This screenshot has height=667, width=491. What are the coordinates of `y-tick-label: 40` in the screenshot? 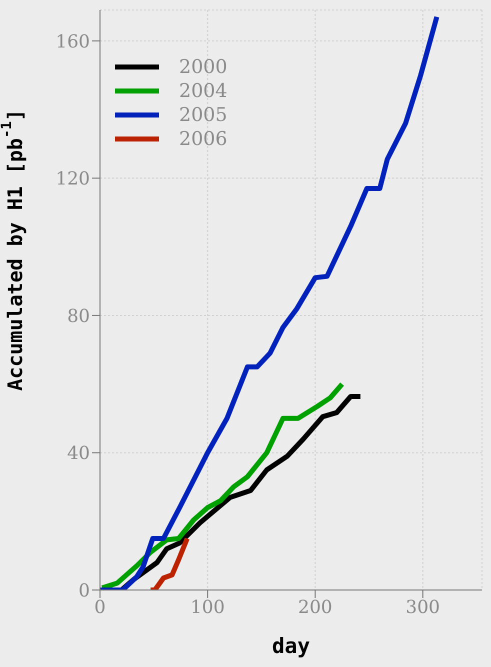 It's located at (78, 453).